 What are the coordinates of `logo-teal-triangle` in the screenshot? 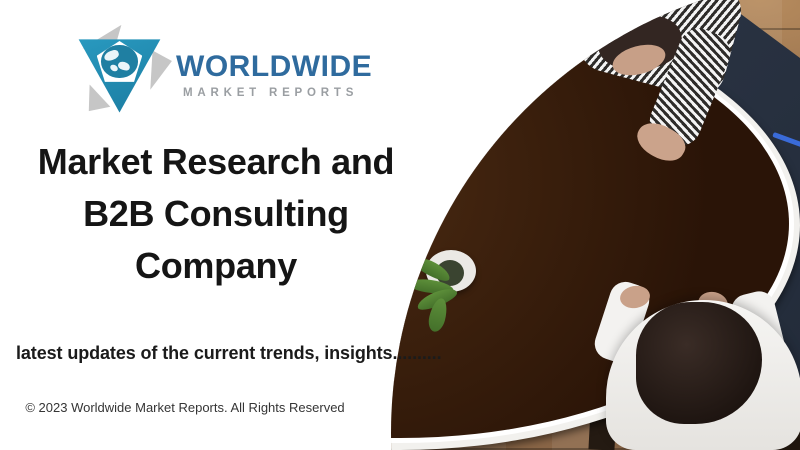 It's located at (119, 76).